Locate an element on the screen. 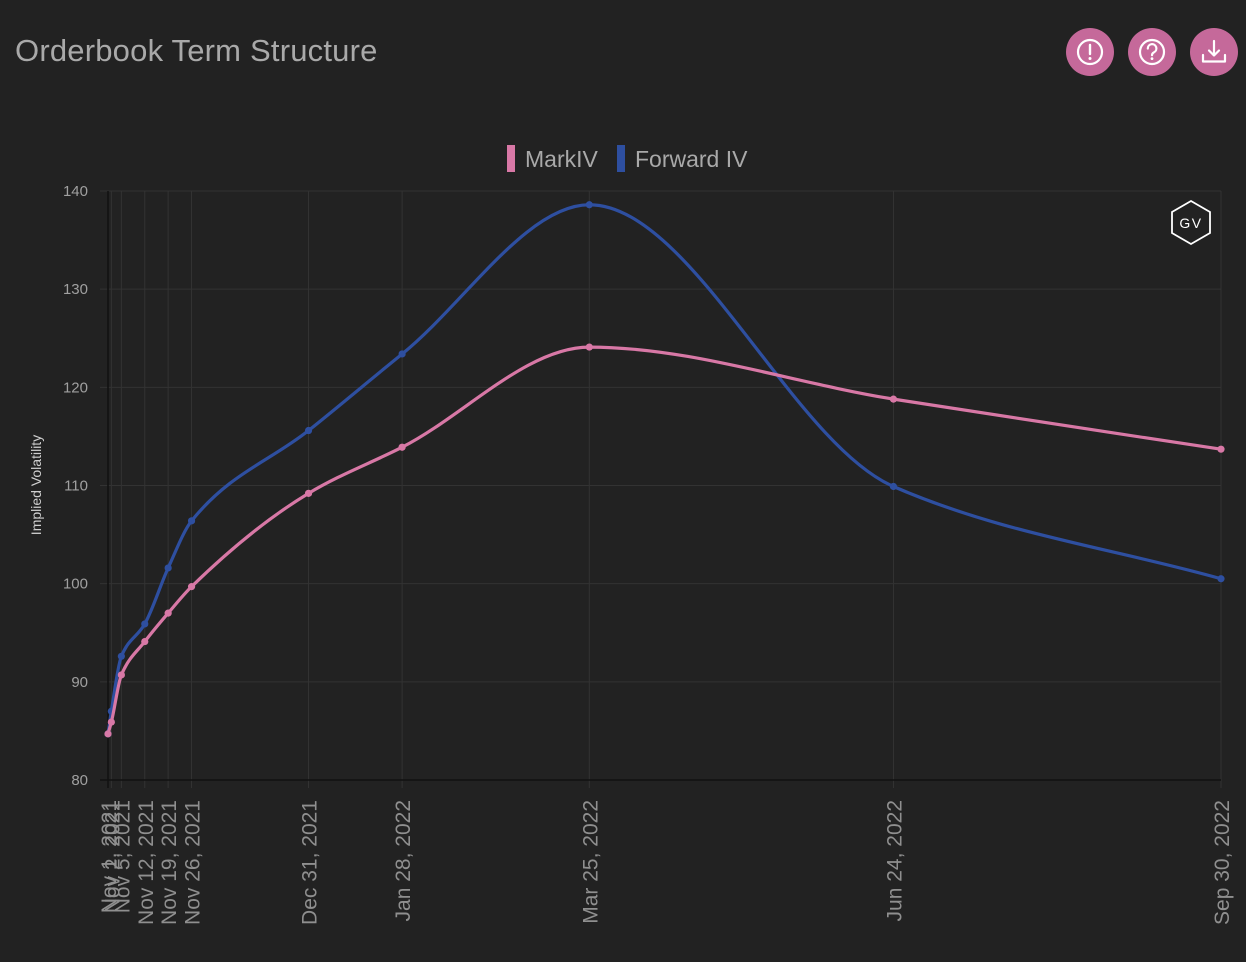  legend-label: Forward IV is located at coordinates (691, 159).